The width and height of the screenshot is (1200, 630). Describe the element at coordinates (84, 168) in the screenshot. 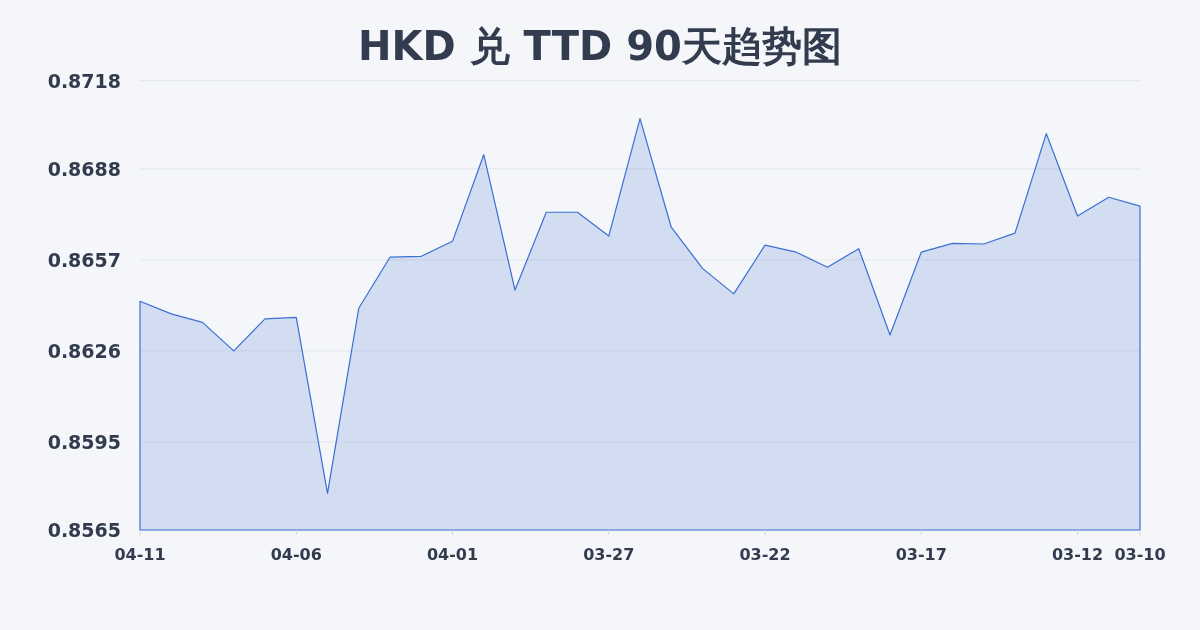

I see `y-tick-label: 0.8688` at that location.